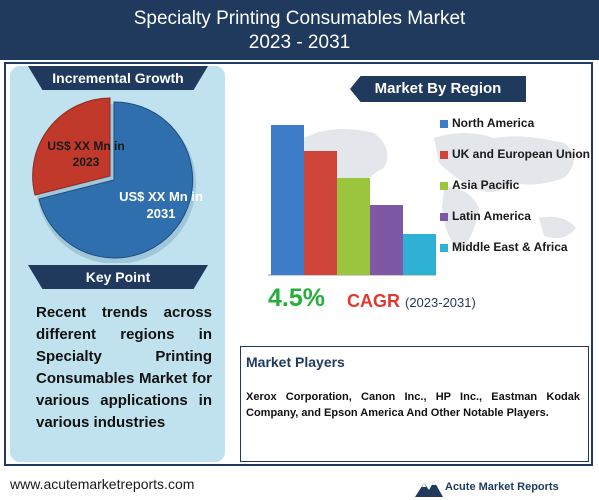 The image size is (599, 500). What do you see at coordinates (353, 226) in the screenshot?
I see `region-bar-asia-pacific` at bounding box center [353, 226].